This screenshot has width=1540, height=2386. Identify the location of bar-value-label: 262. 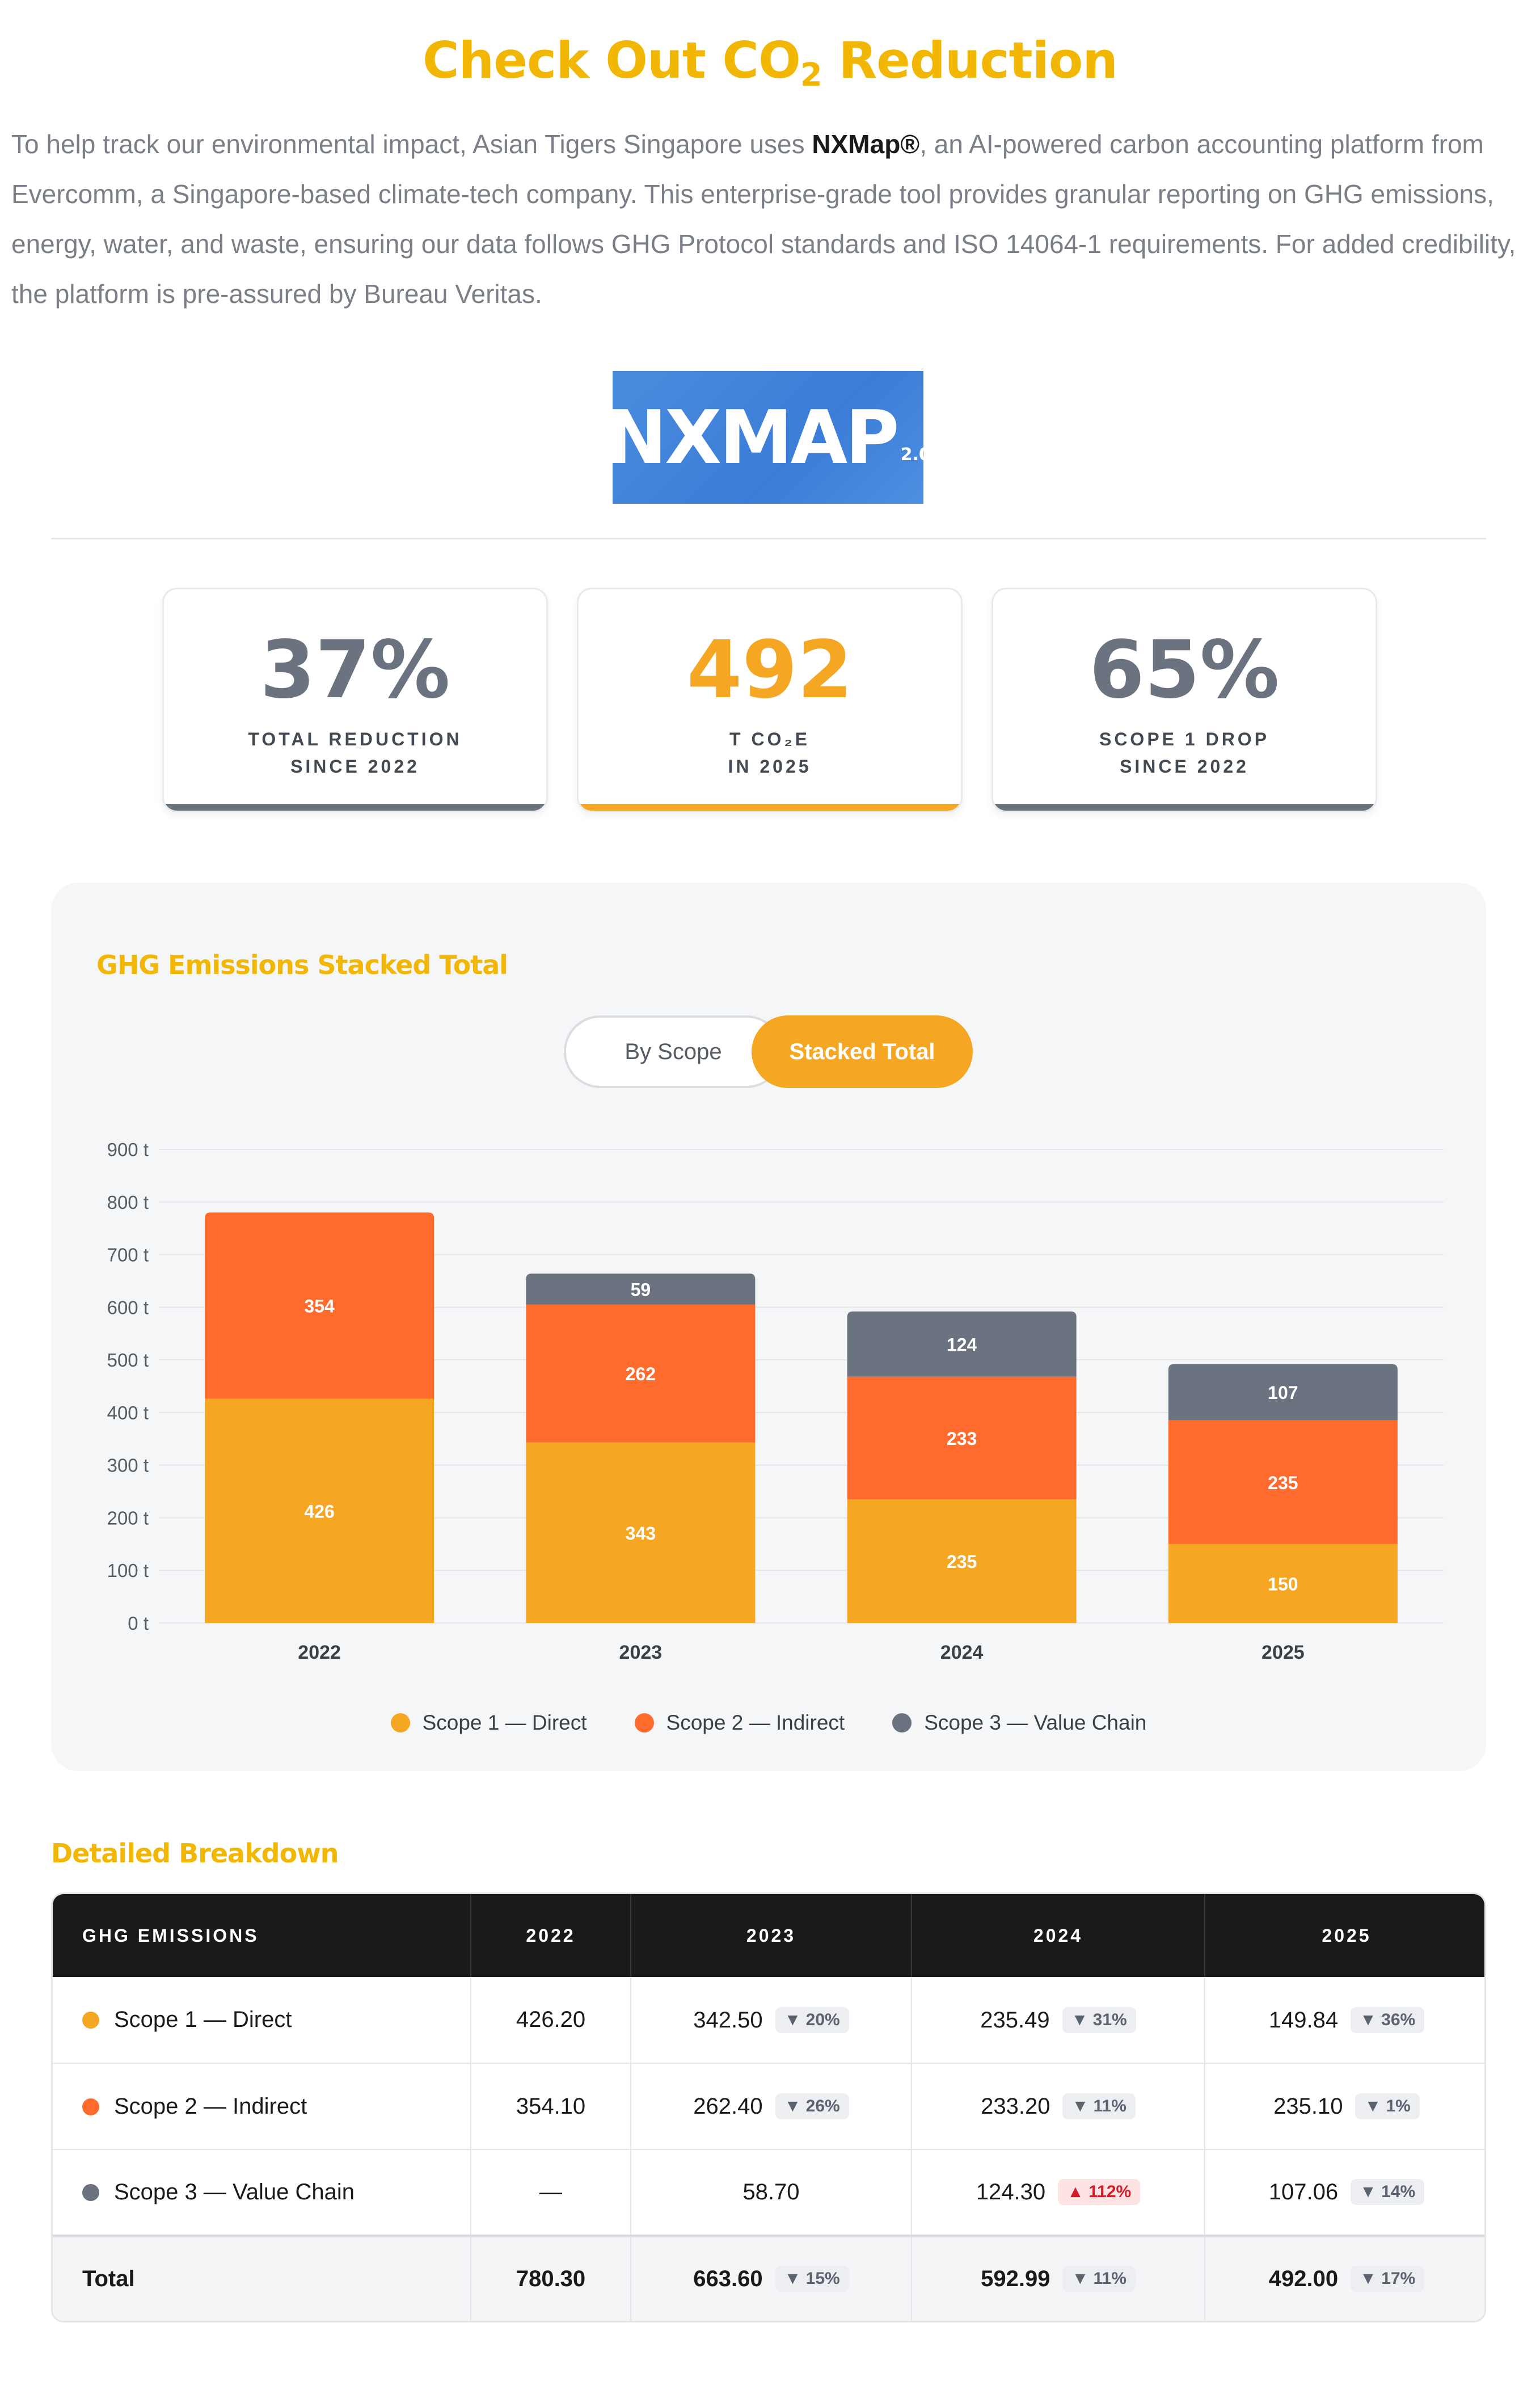
(641, 1374).